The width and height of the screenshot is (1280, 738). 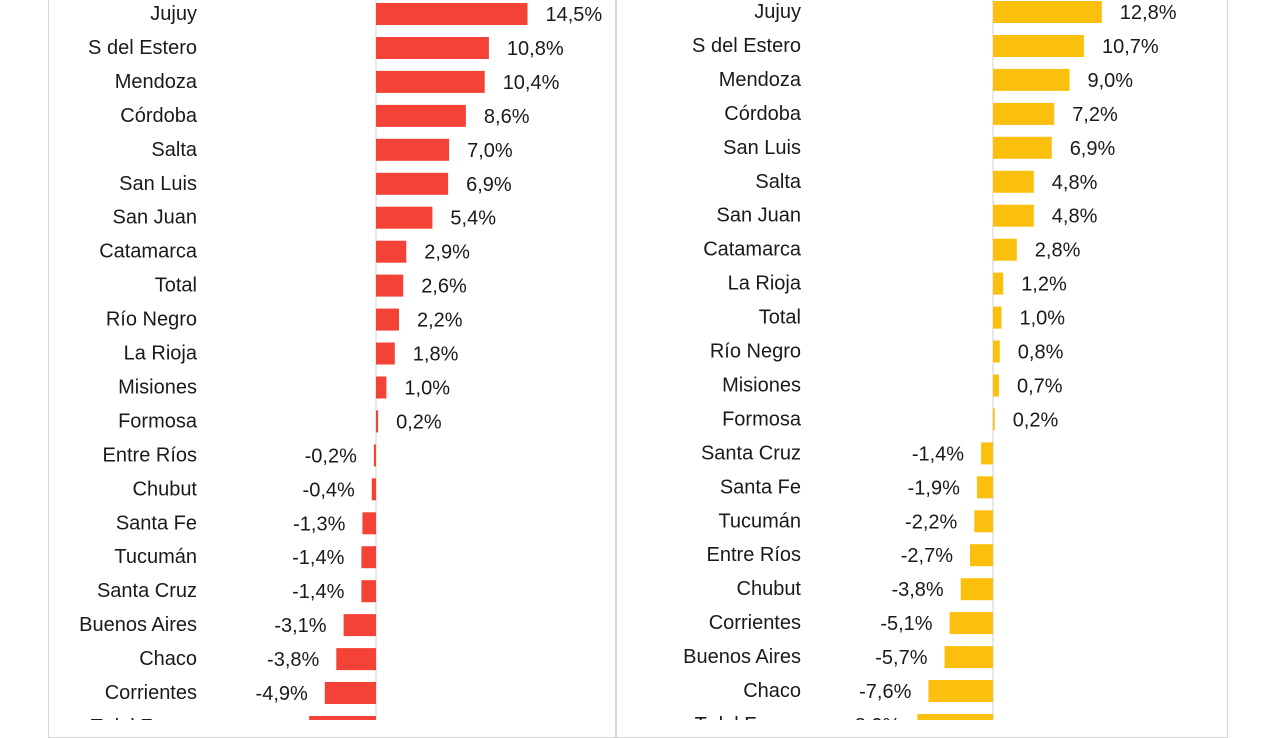 What do you see at coordinates (490, 151) in the screenshot?
I see `value-label: 7,0%` at bounding box center [490, 151].